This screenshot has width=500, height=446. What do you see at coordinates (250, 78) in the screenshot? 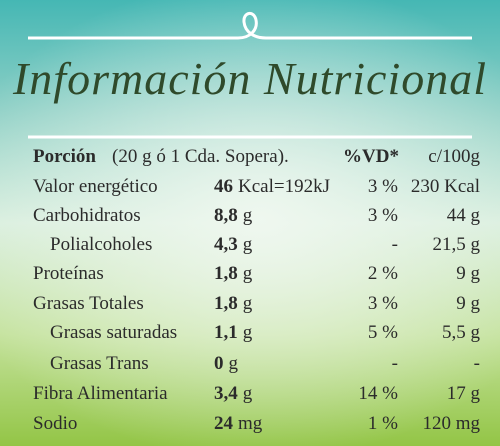
I see `title: Información Nutricional` at bounding box center [250, 78].